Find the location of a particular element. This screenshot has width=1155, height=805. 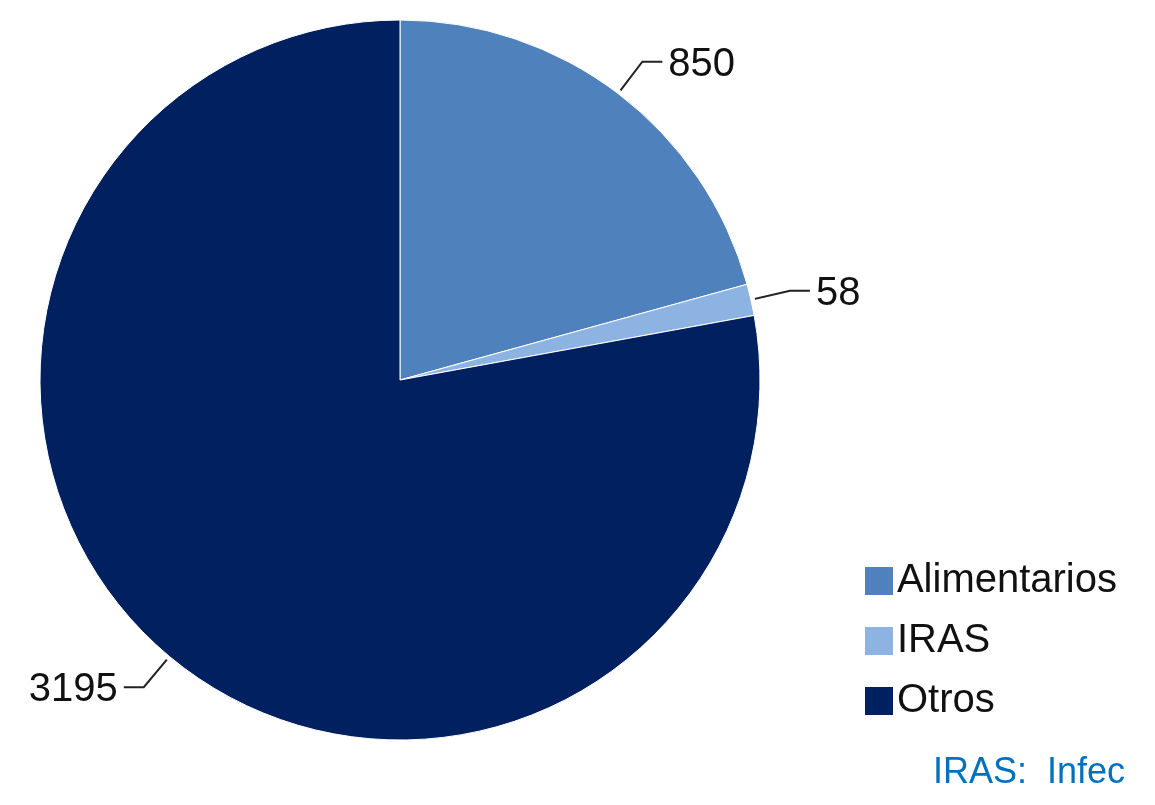

legend-label: IRAS is located at coordinates (943, 638).